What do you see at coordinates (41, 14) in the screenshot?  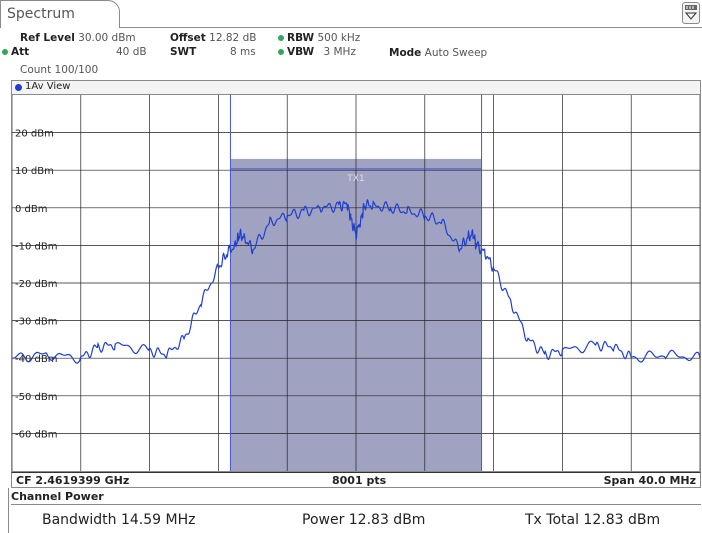 I see `tab-label: Spectrum` at bounding box center [41, 14].